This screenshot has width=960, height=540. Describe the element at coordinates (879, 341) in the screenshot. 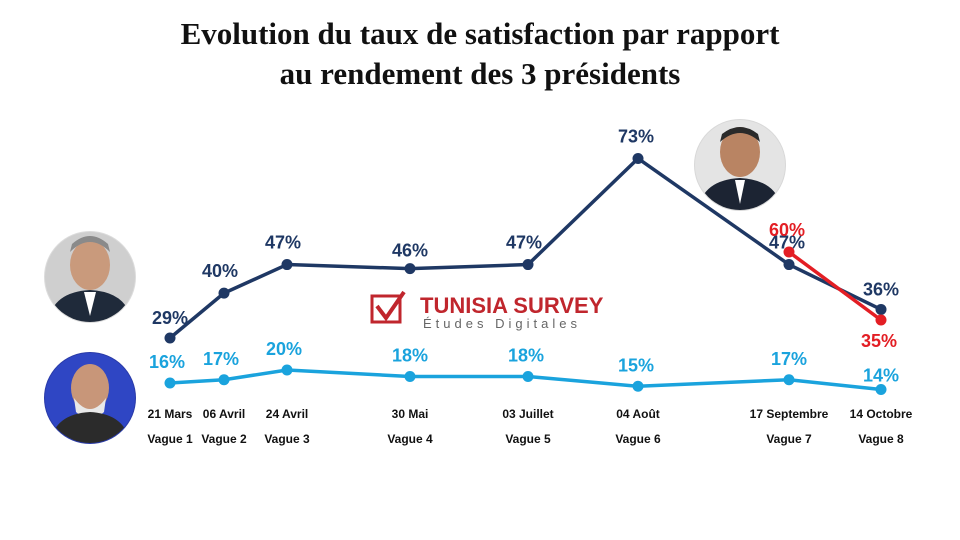

I see `data-label-president3-8: 35%` at that location.